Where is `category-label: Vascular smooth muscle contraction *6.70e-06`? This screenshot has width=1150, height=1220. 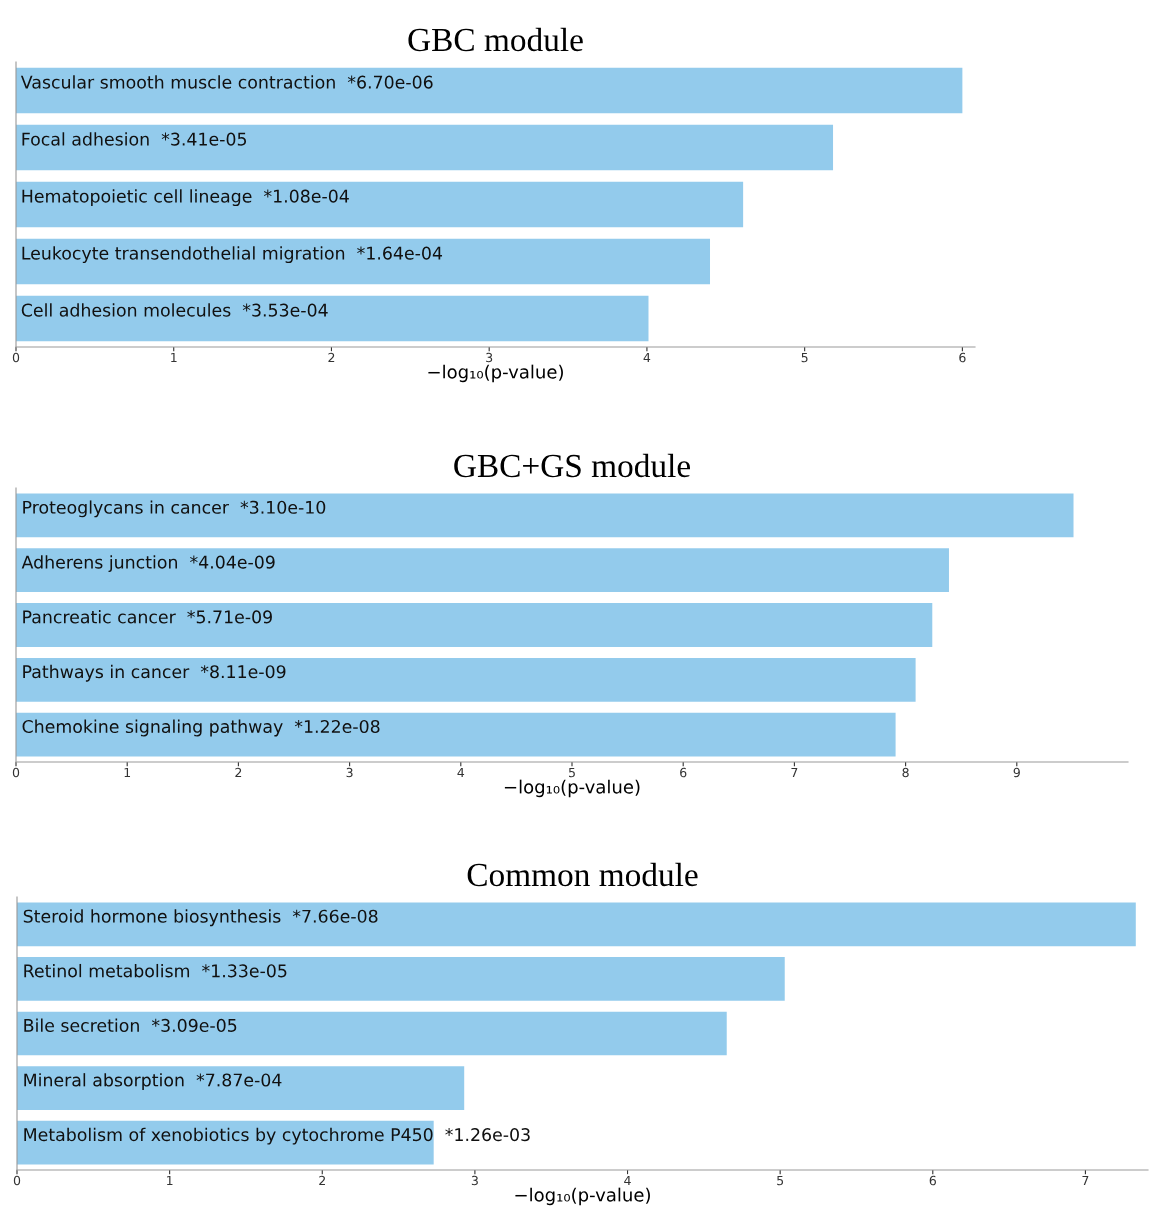
category-label: Vascular smooth muscle contraction *6.70e-06 is located at coordinates (226, 82).